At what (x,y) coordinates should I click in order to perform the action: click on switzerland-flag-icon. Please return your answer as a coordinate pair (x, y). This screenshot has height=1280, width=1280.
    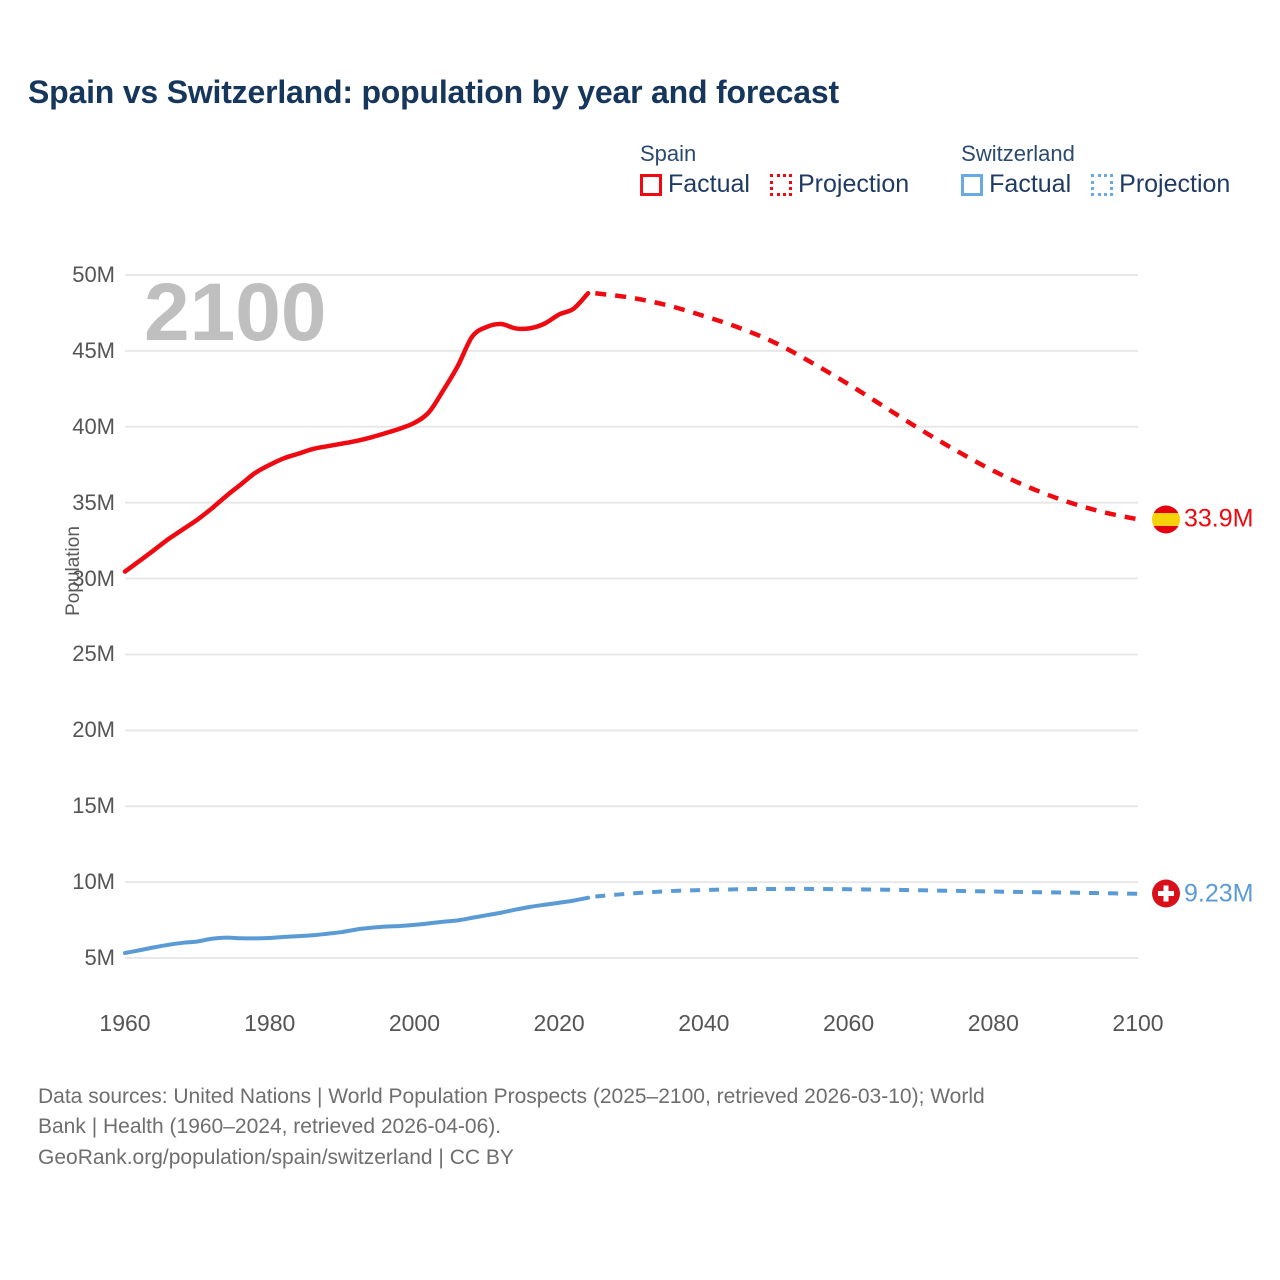
    Looking at the image, I should click on (1166, 893).